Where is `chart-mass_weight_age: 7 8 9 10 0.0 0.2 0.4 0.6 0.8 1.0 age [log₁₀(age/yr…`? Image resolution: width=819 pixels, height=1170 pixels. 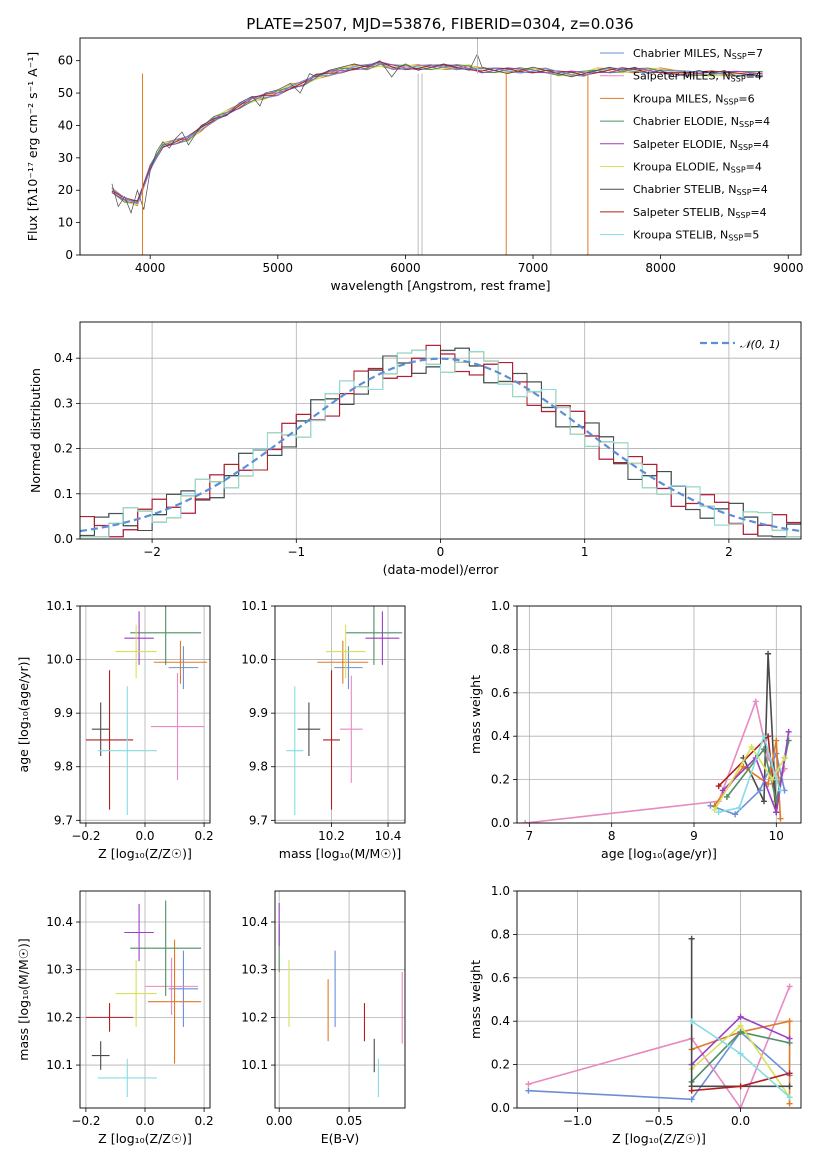
chart-mass_weight_age: 7 8 9 10 0.0 0.2 0.4 0.6 0.8 1.0 age [log₁₀(age/yr… is located at coordinates (635, 730).